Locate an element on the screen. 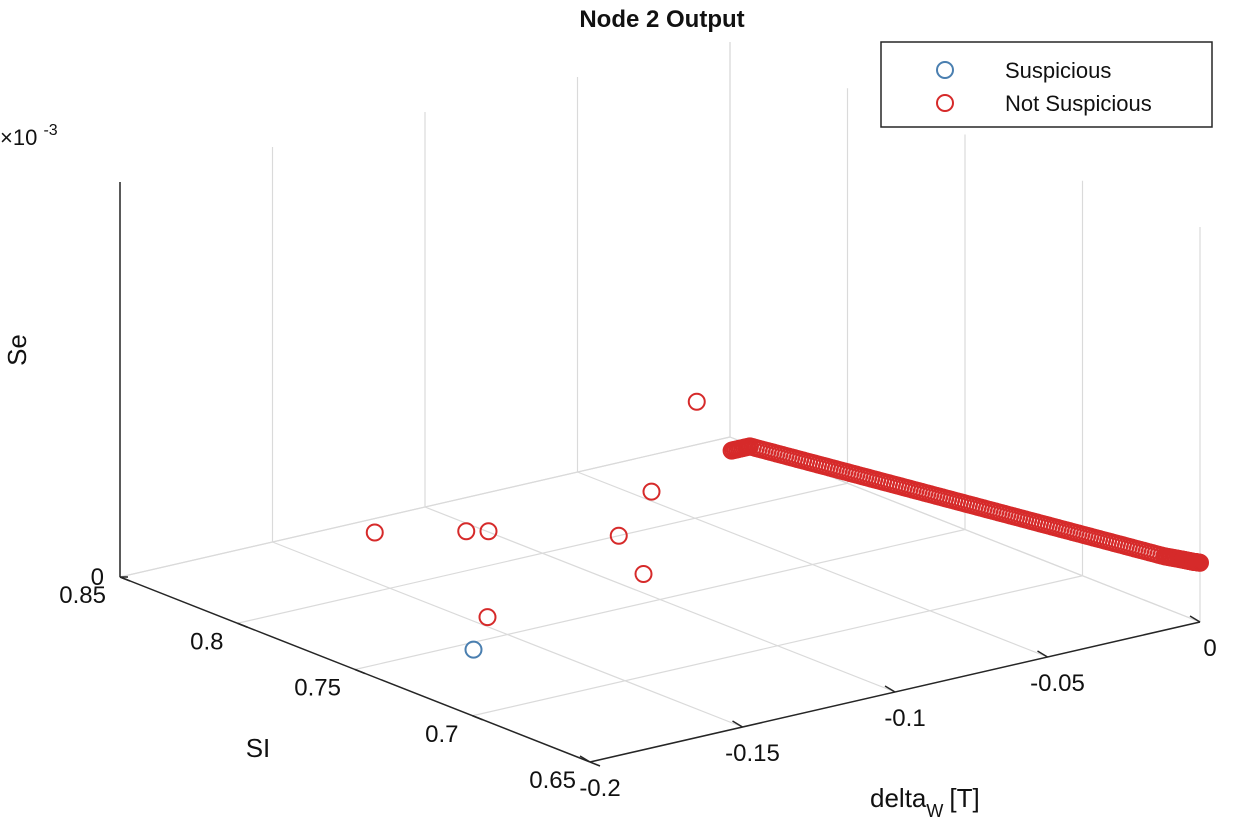 Image resolution: width=1253 pixels, height=837 pixels. z-scale-exponent: -3 is located at coordinates (50, 130).